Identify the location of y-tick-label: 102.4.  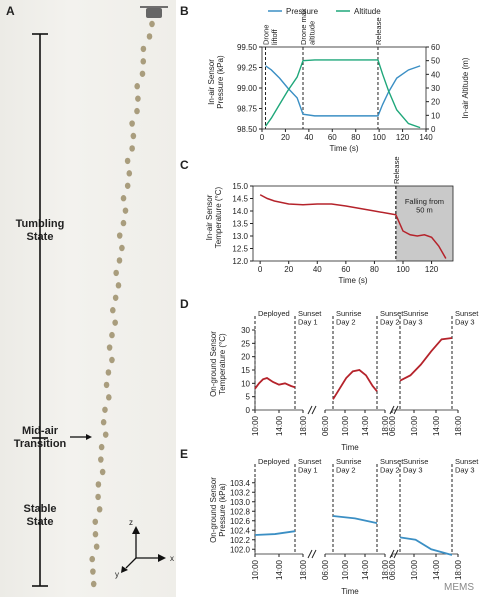
(240, 530).